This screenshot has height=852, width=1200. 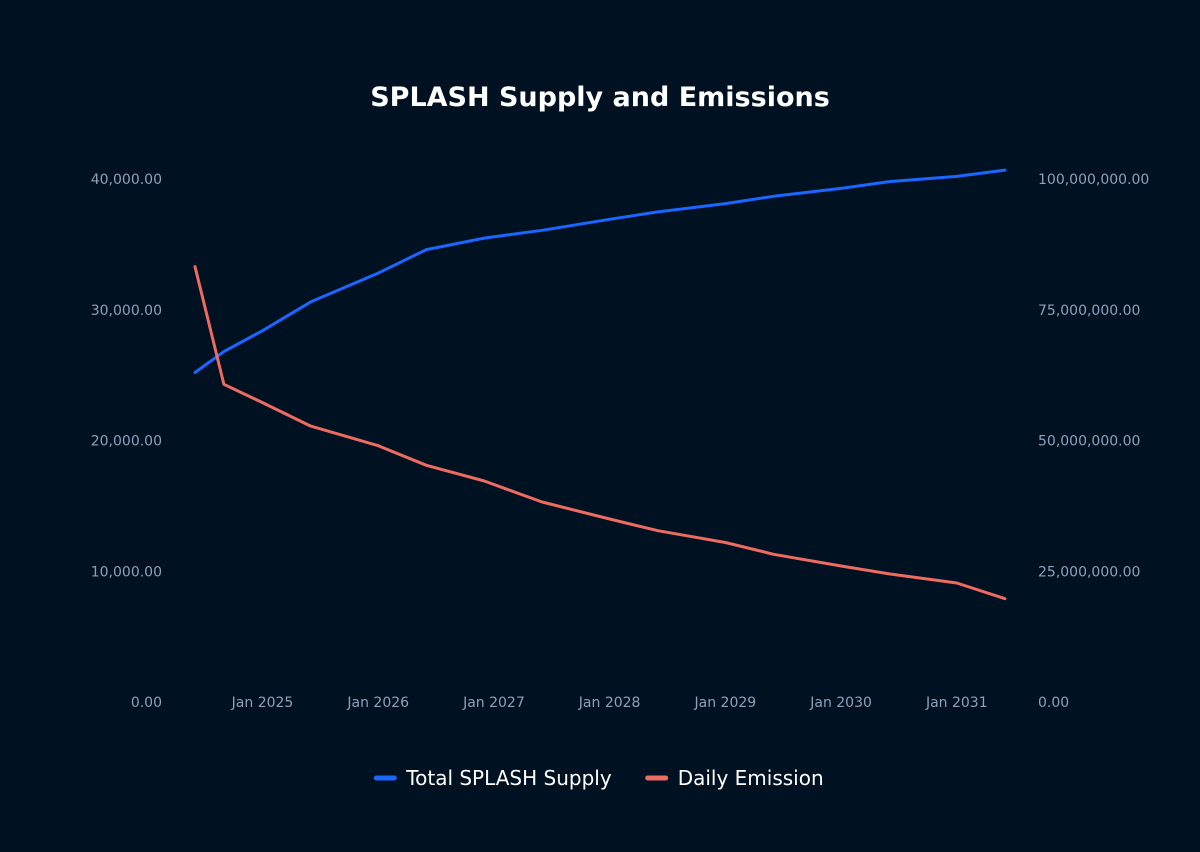 I want to click on x-tick-label: Jan 2028, so click(x=609, y=703).